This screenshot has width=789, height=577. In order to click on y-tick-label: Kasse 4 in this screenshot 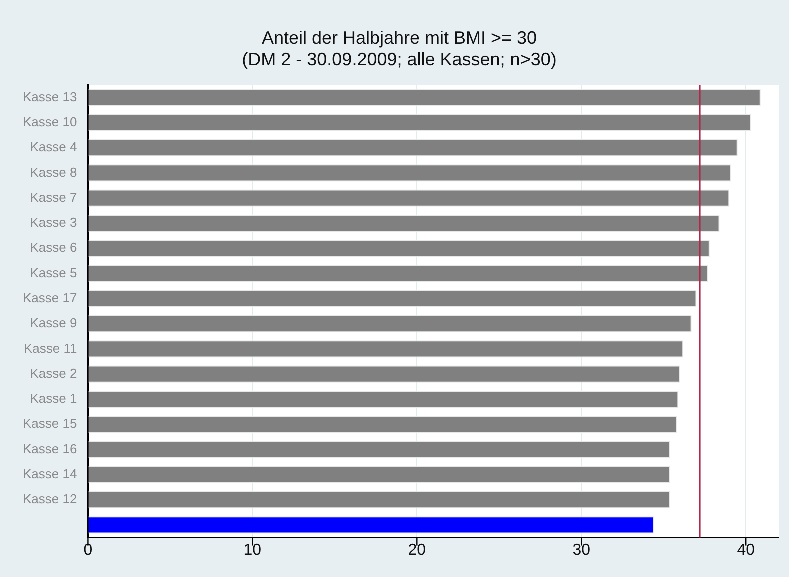, I will do `click(54, 147)`.